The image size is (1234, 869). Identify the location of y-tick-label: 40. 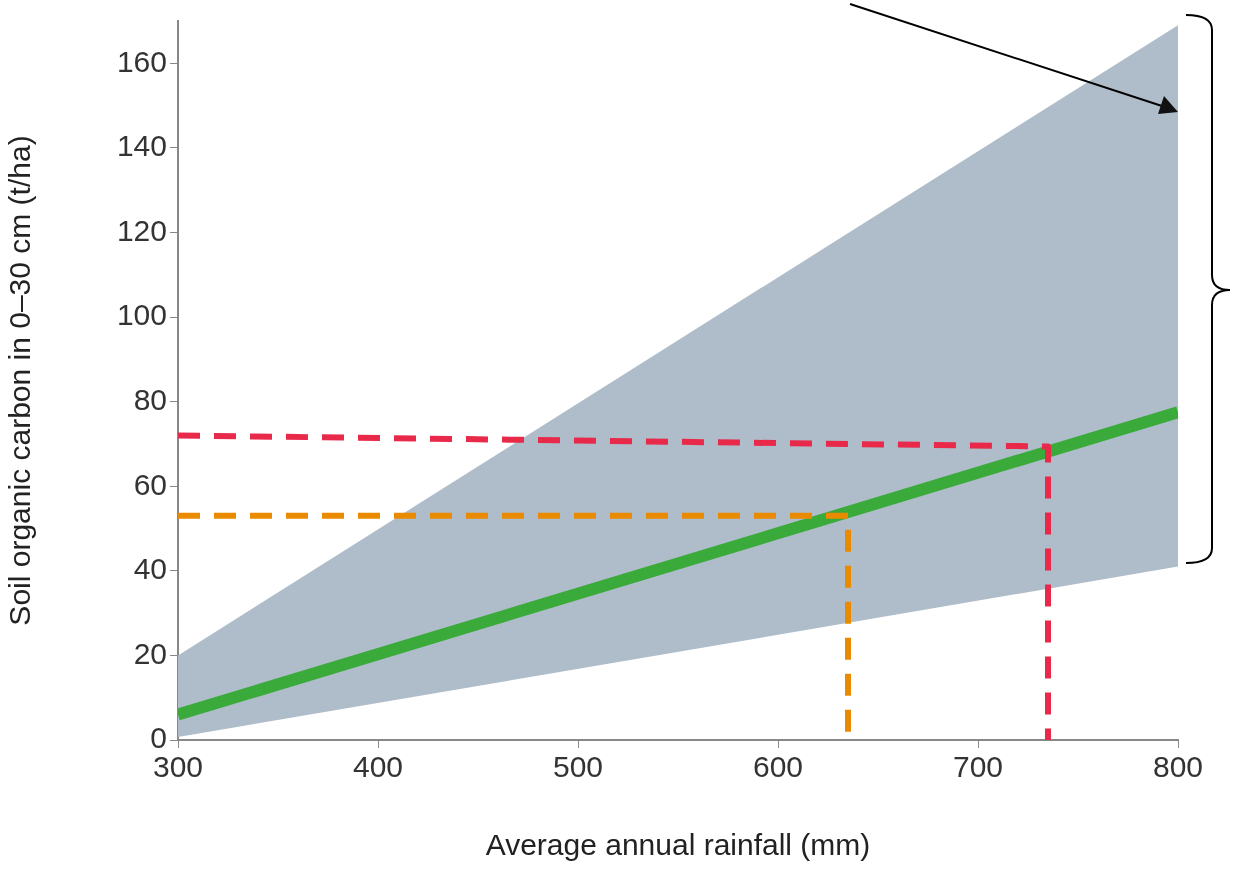
(150, 569).